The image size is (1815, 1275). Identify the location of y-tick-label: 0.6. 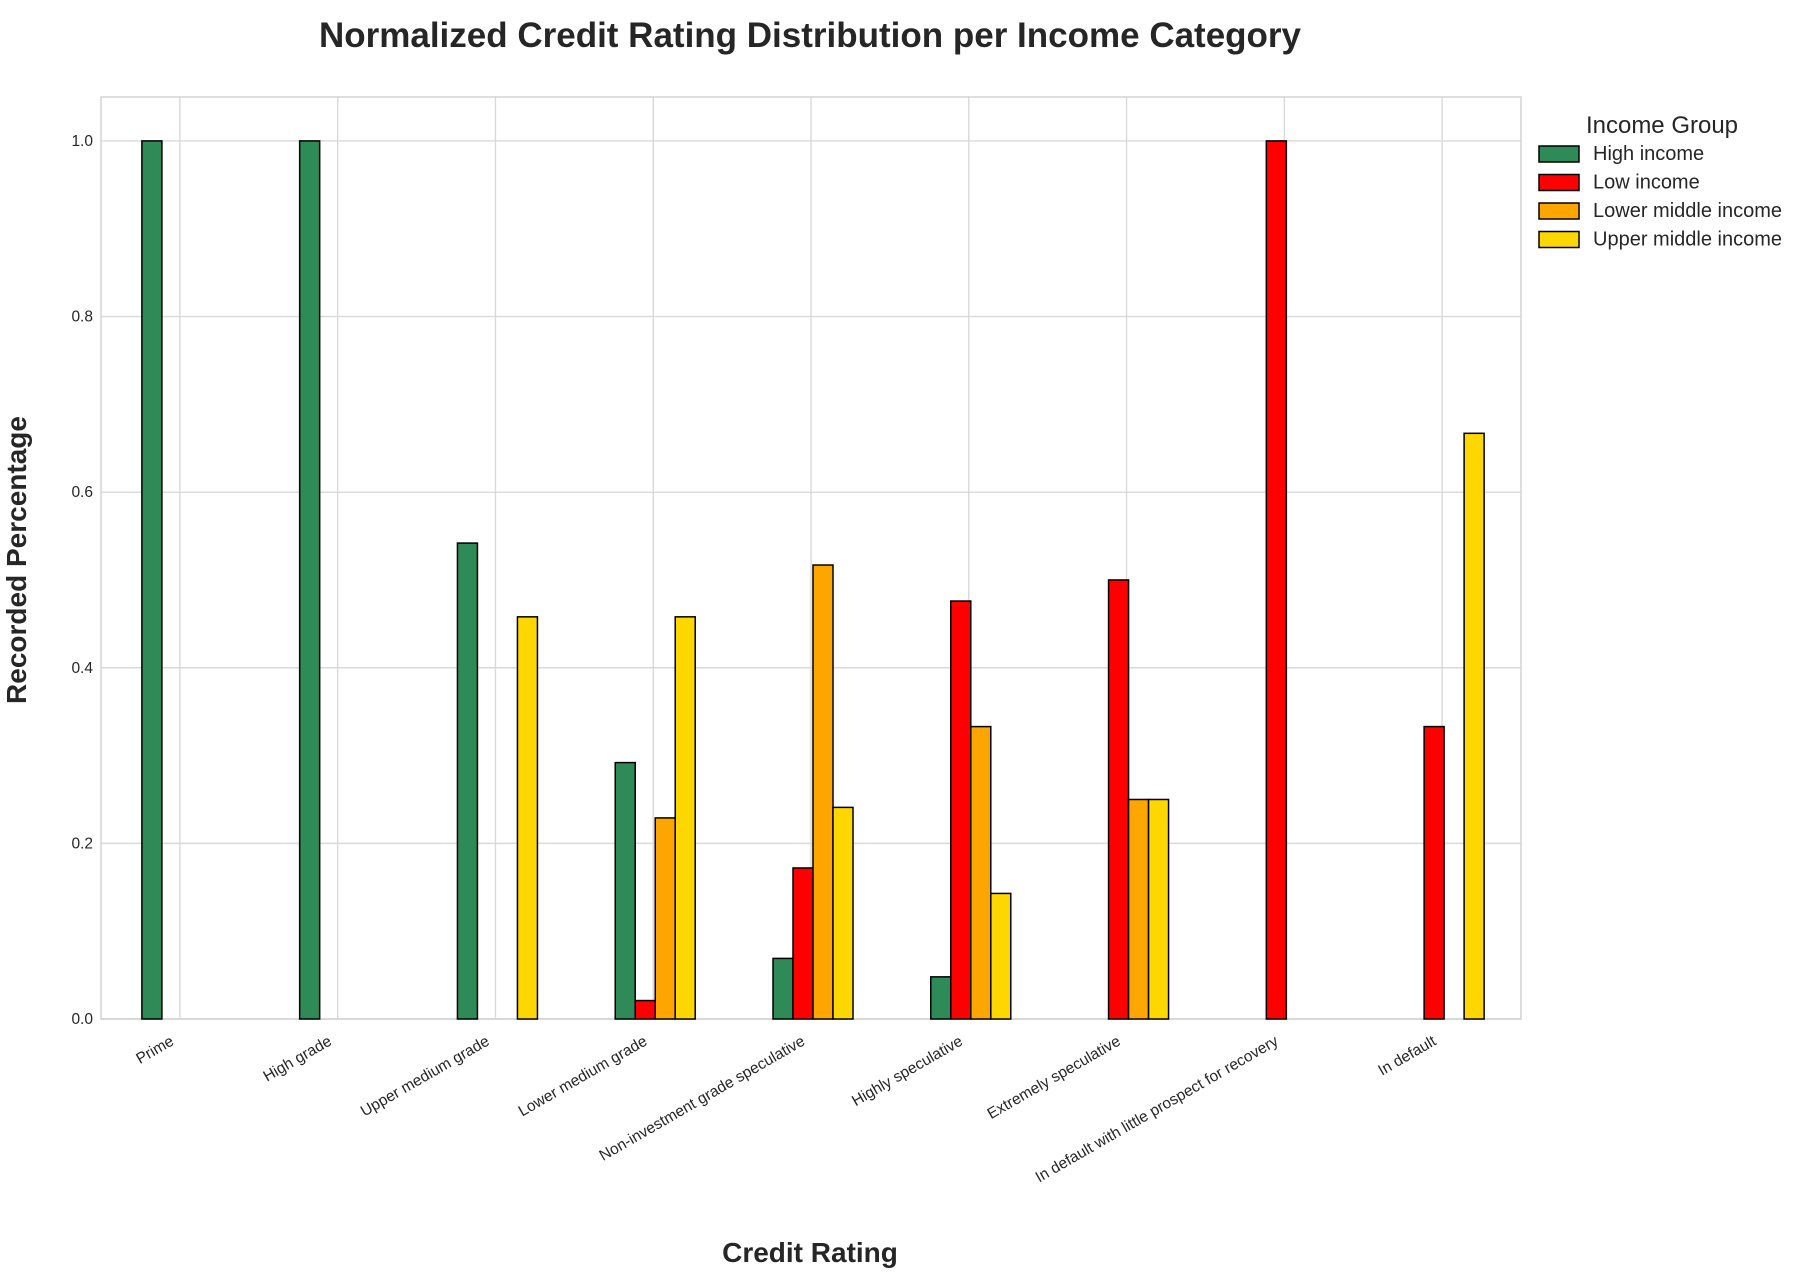
(82, 492).